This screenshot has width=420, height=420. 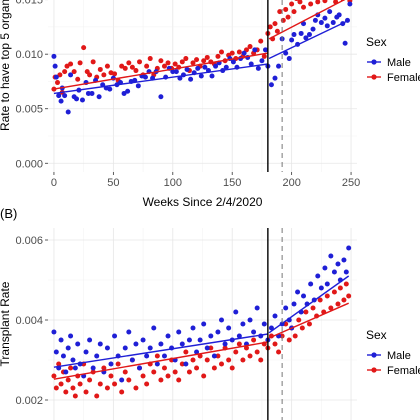 I want to click on panel-1-y-tick-label: 0.010, so click(x=29, y=55).